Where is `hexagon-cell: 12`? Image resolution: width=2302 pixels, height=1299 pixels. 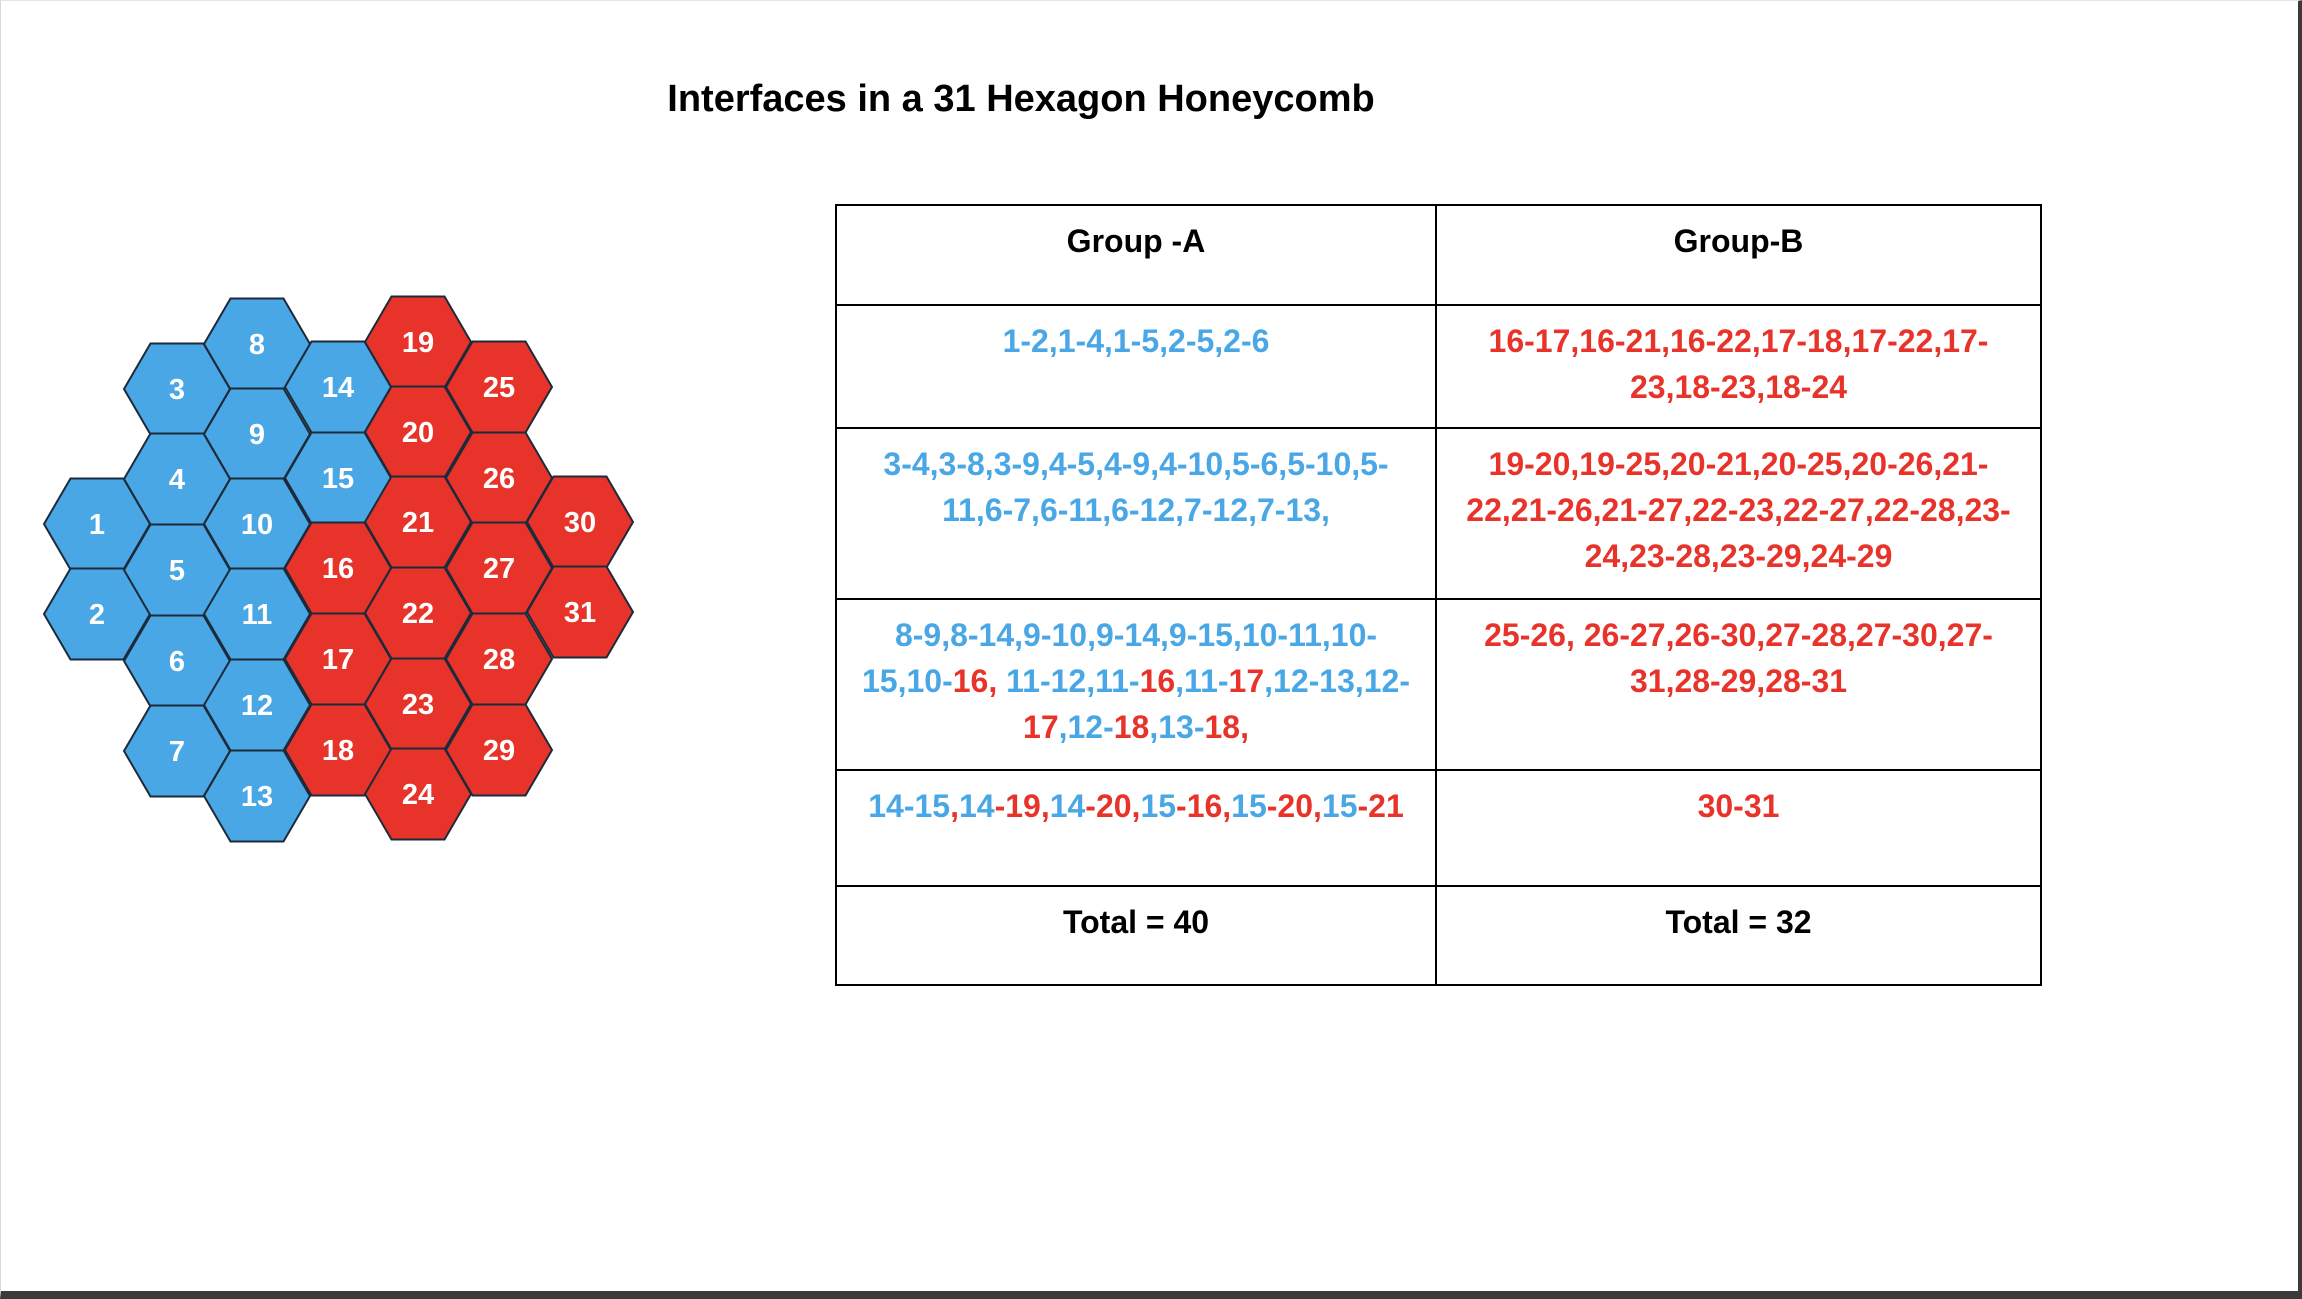
hexagon-cell: 12 is located at coordinates (257, 705).